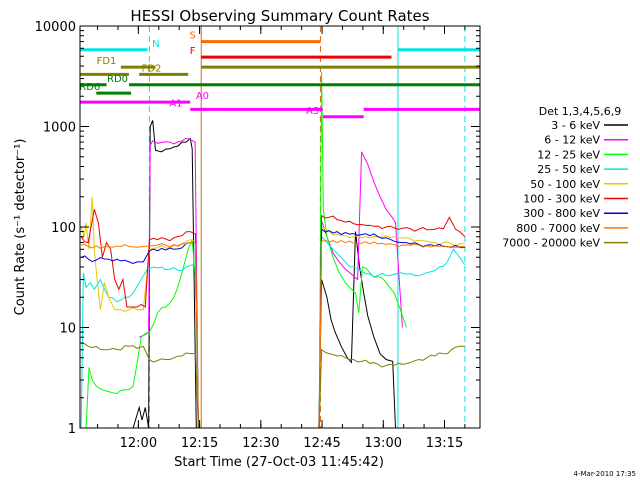 This screenshot has height=480, width=640. I want to click on legend-label-300-800-kev: 300 - 800 keV, so click(561, 213).